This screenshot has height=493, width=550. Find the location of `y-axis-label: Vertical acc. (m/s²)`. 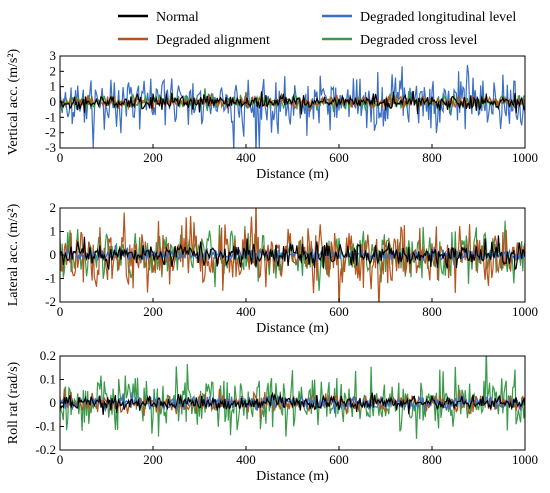

y-axis-label: Vertical acc. (m/s²) is located at coordinates (13, 101).